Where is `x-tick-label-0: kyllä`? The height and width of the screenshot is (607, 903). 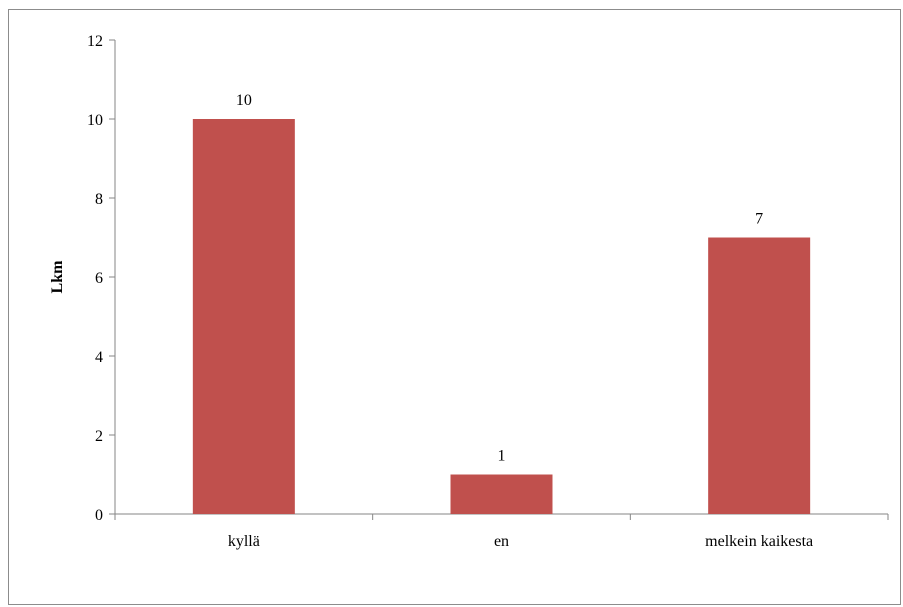
x-tick-label-0: kyllä is located at coordinates (244, 541).